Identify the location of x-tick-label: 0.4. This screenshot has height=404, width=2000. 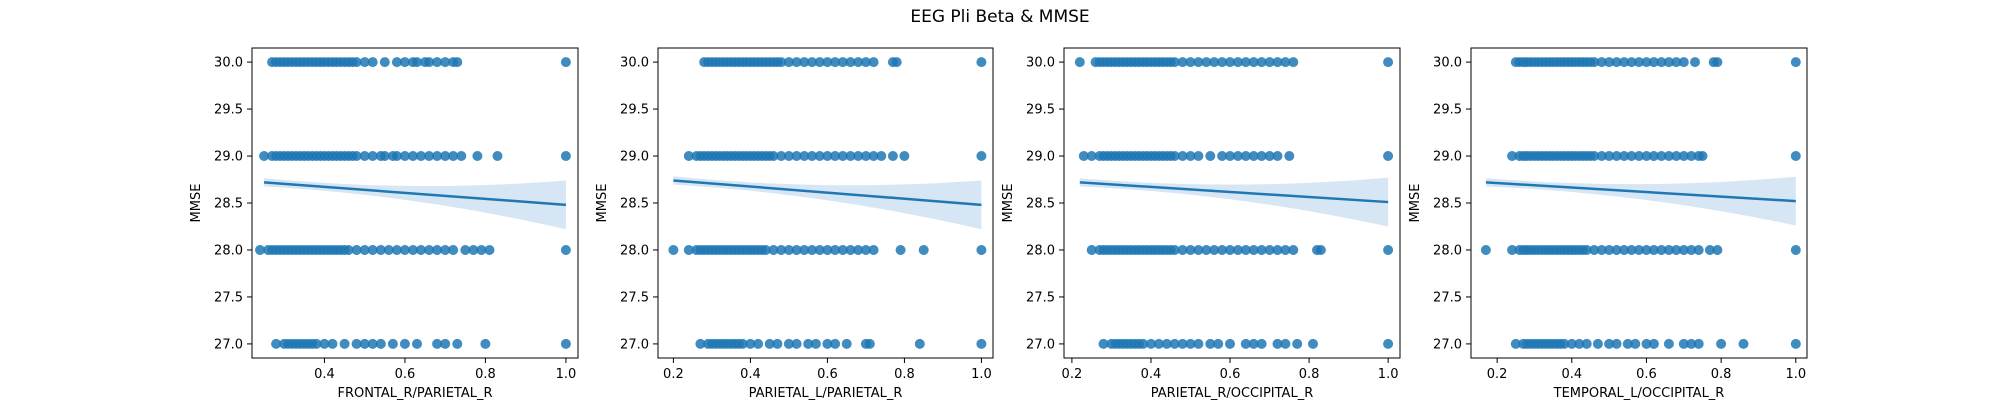
(1151, 374).